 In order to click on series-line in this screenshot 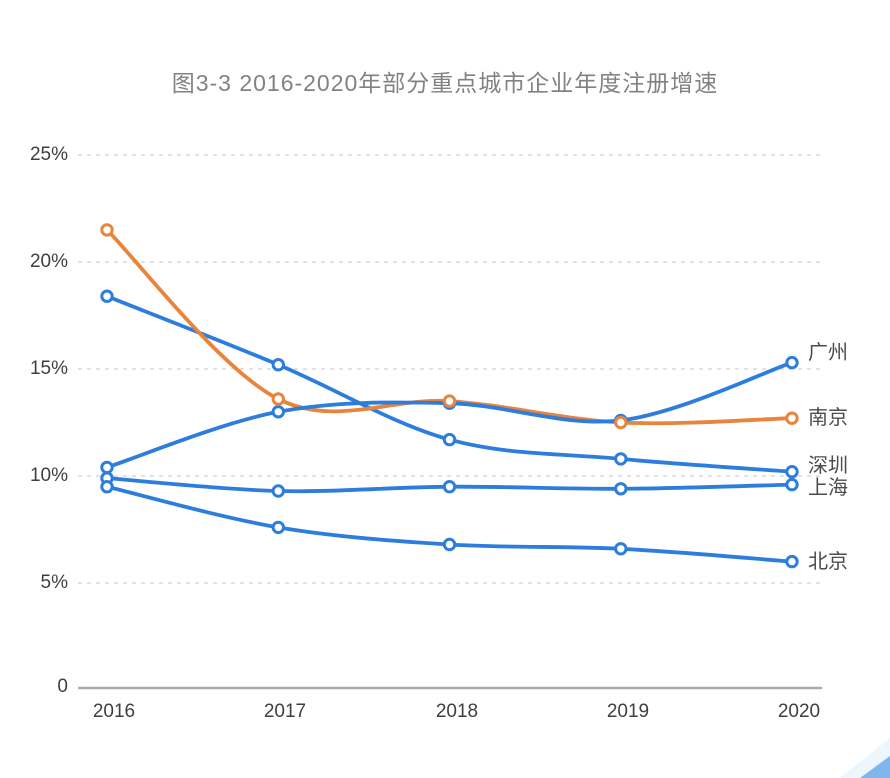, I will do `click(449, 415)`.